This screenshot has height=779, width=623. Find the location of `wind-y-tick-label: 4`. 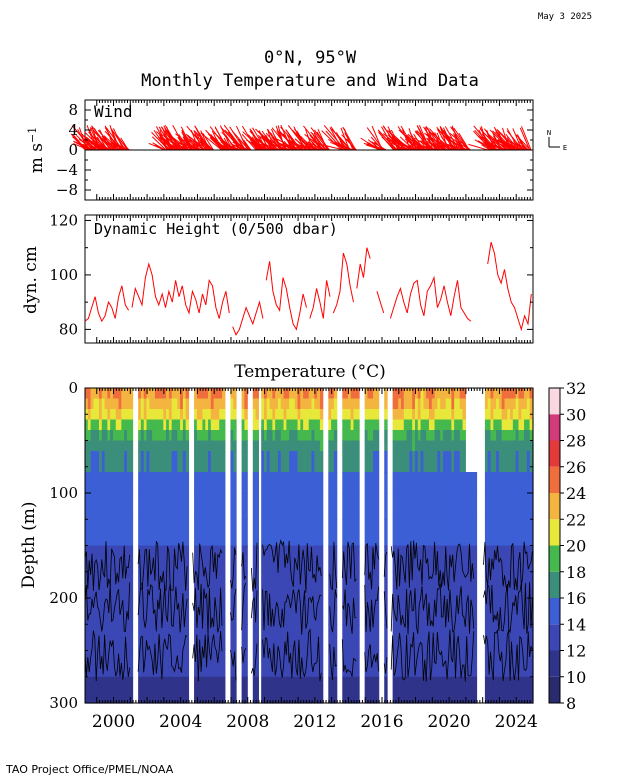

wind-y-tick-label: 4 is located at coordinates (73, 130).